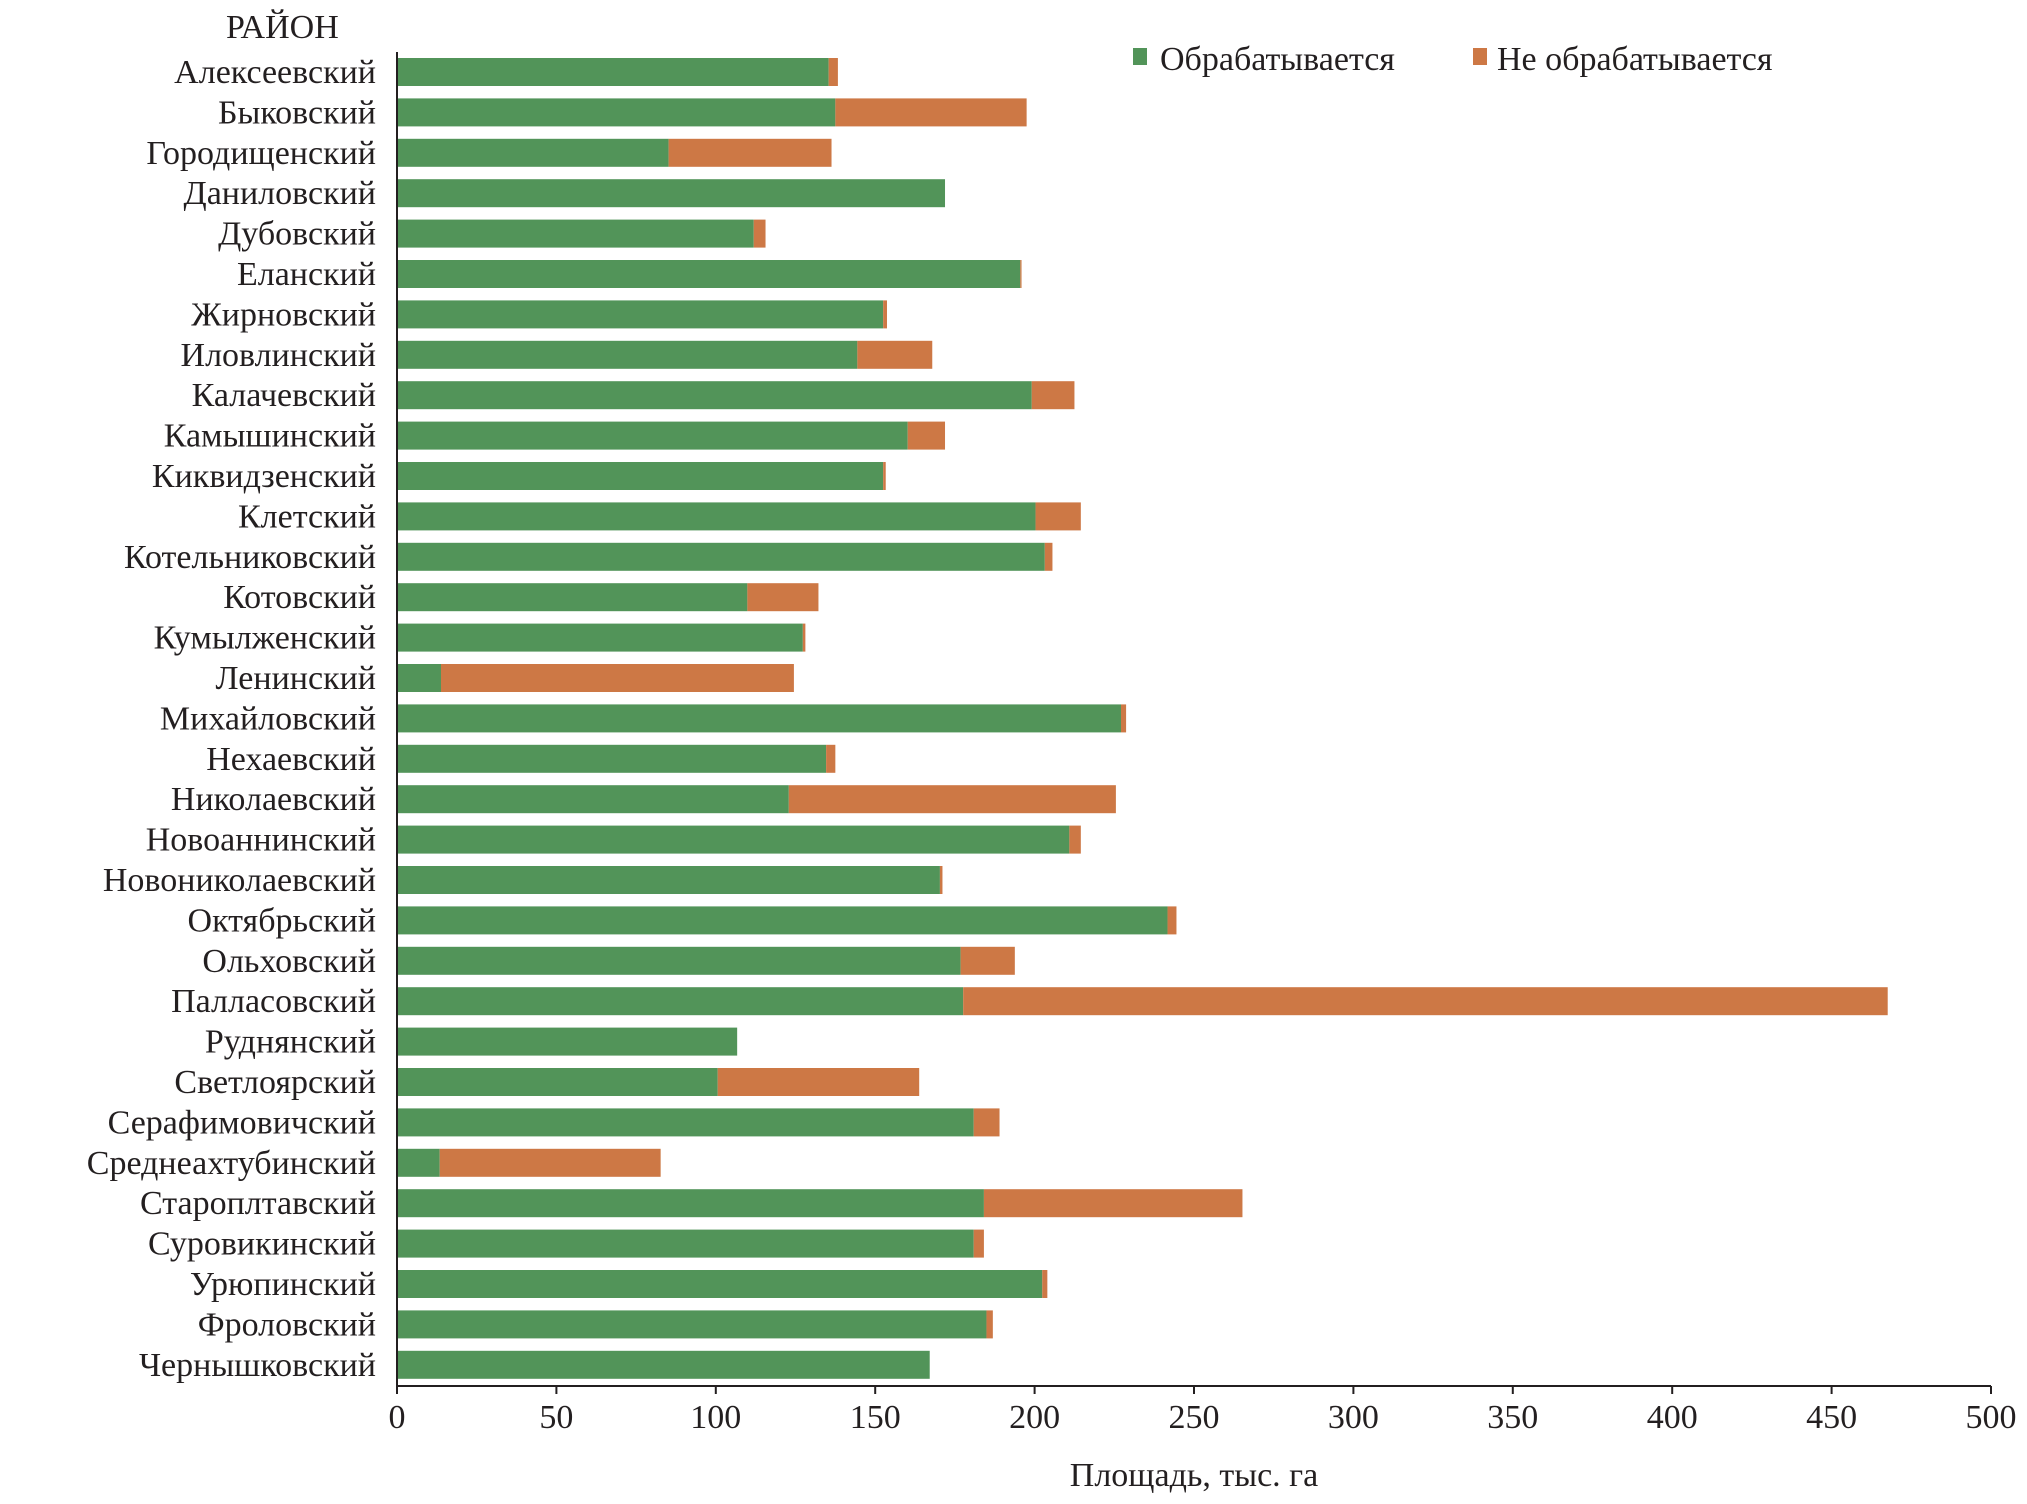  I want to click on legend-label-unprocessed: Не обрабатывается, so click(1635, 59).